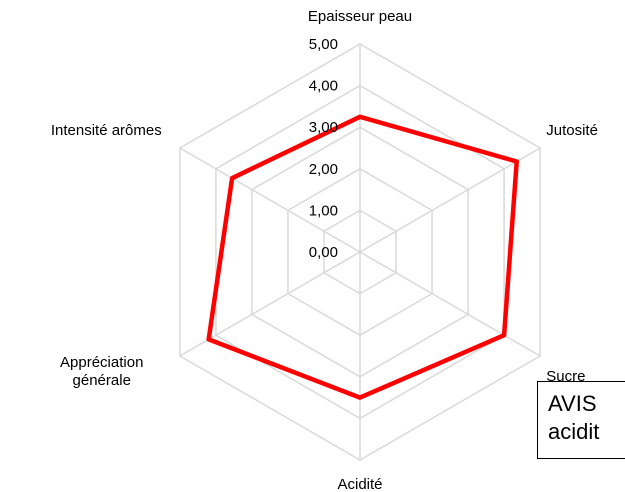  Describe the element at coordinates (572, 403) in the screenshot. I see `annotation: AVIS` at that location.